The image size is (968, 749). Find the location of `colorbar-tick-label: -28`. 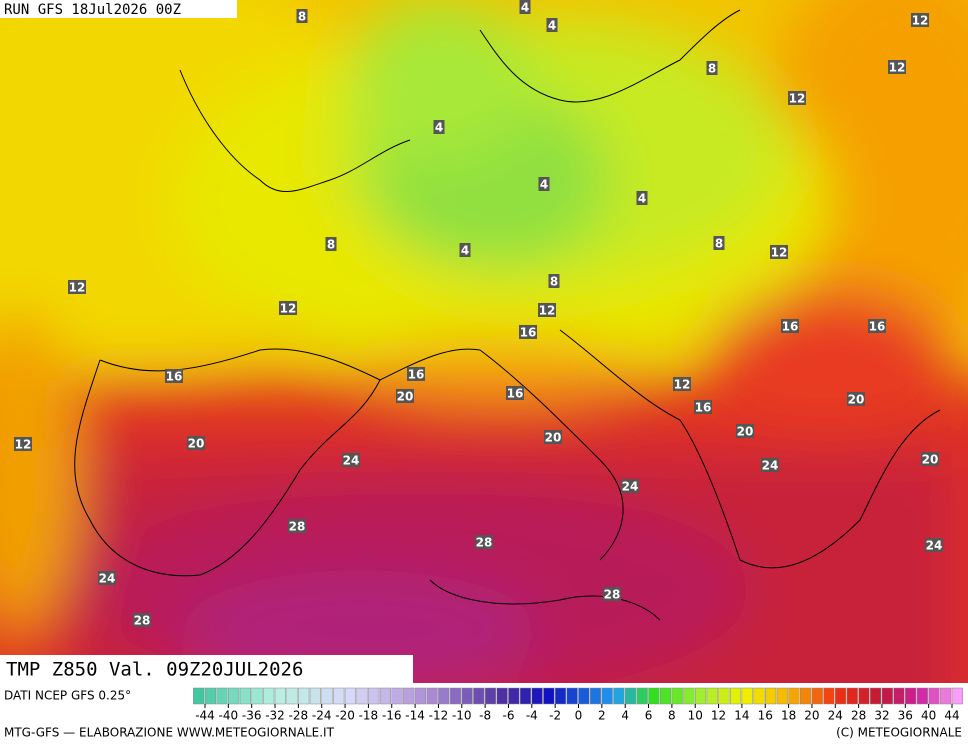

colorbar-tick-label: -28 is located at coordinates (299, 716).